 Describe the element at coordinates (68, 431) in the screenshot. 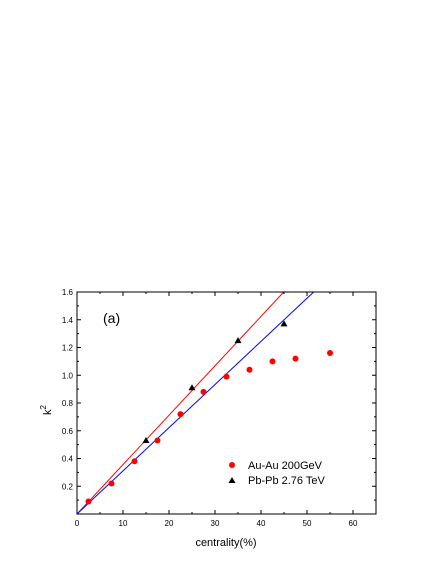

I see `y-tick-label: 0.6` at that location.